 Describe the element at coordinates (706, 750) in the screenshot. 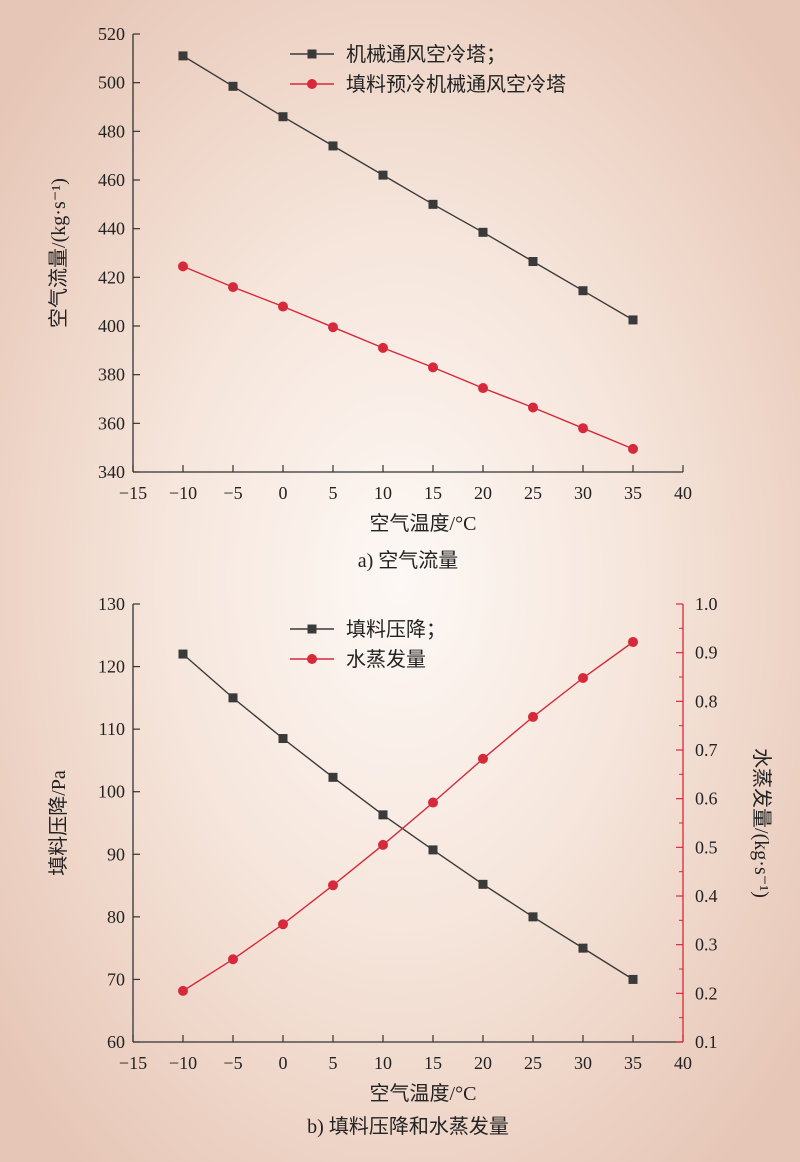

I see `y2-tick-label: 0.7` at that location.